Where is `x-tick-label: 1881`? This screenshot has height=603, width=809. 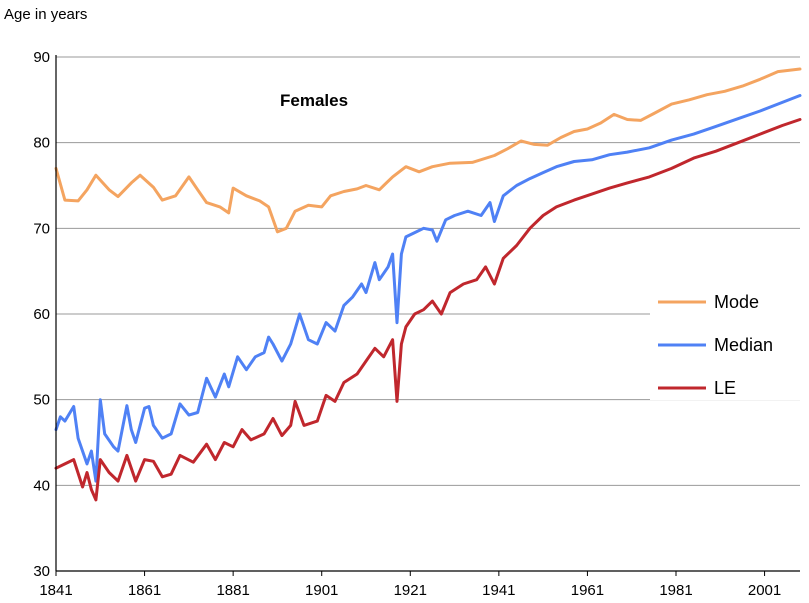
x-tick-label: 1881 is located at coordinates (232, 590).